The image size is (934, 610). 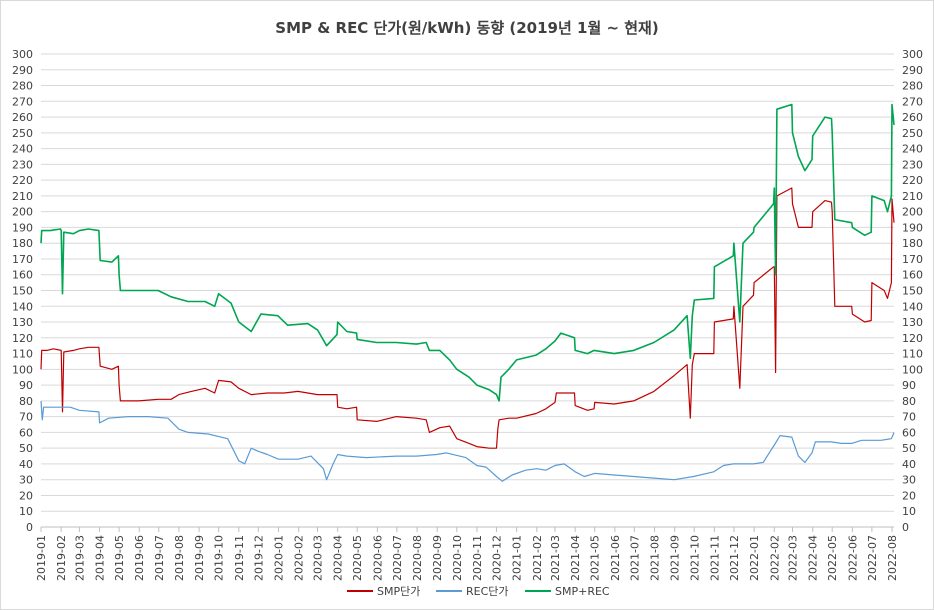 What do you see at coordinates (912, 133) in the screenshot?
I see `y-tick-label-right: 250` at bounding box center [912, 133].